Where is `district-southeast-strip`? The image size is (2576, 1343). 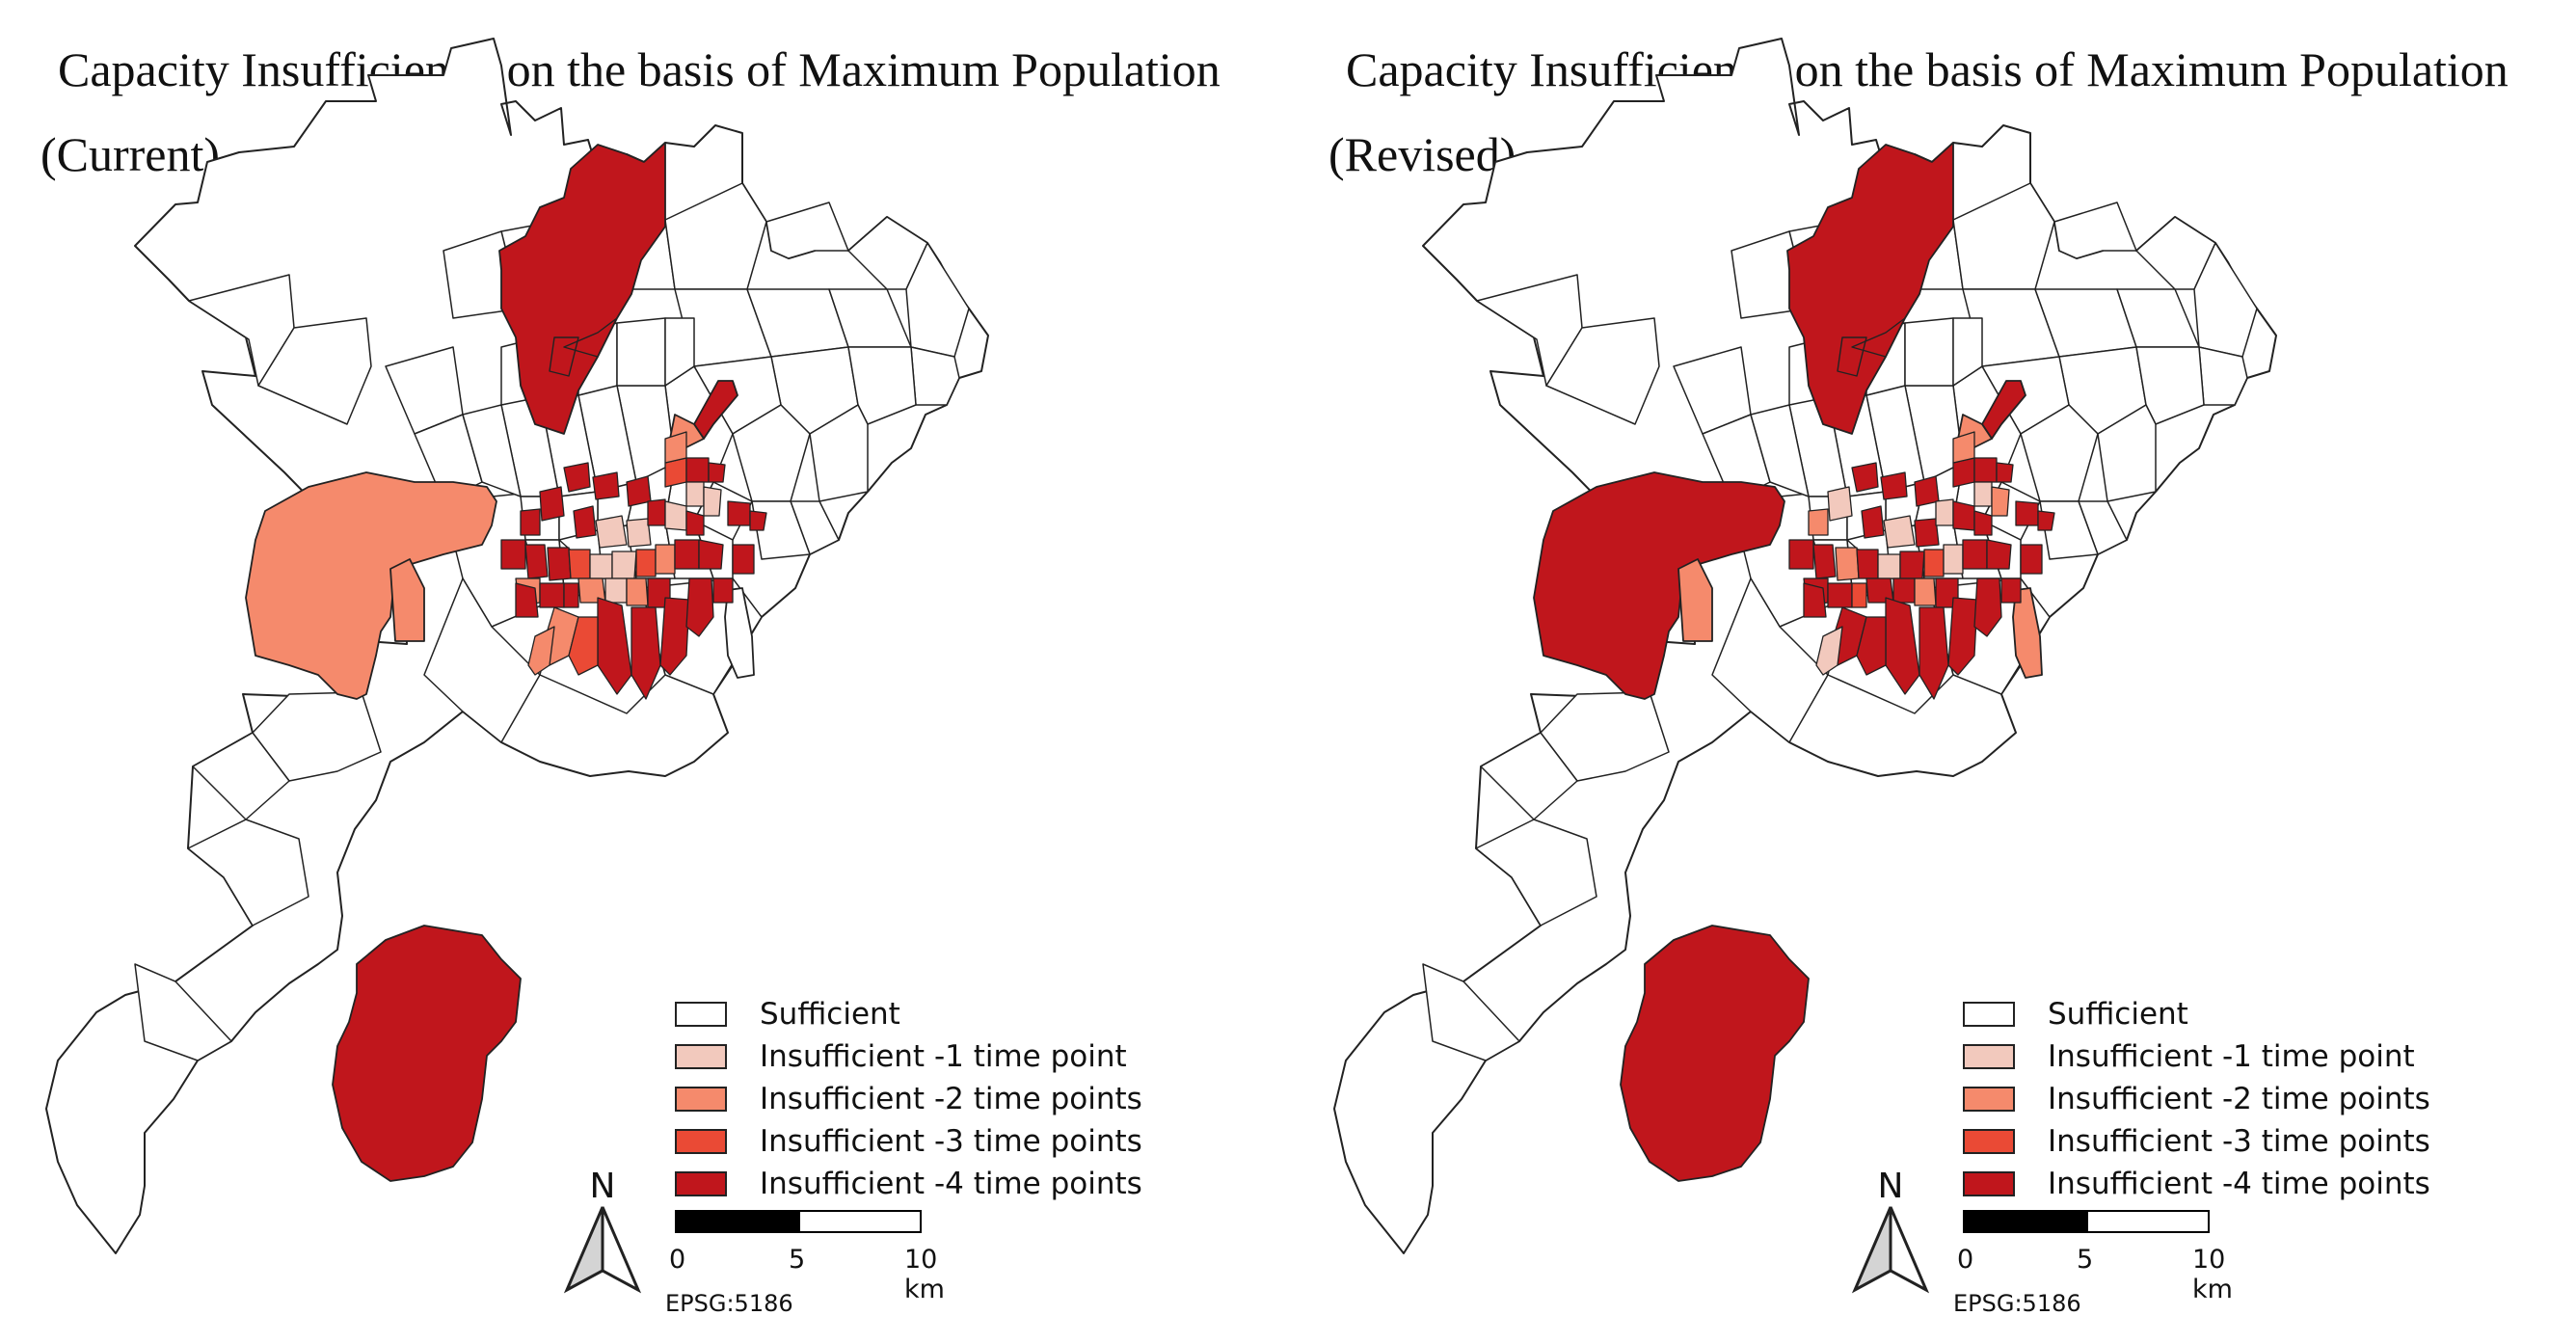
district-southeast-strip is located at coordinates (740, 633).